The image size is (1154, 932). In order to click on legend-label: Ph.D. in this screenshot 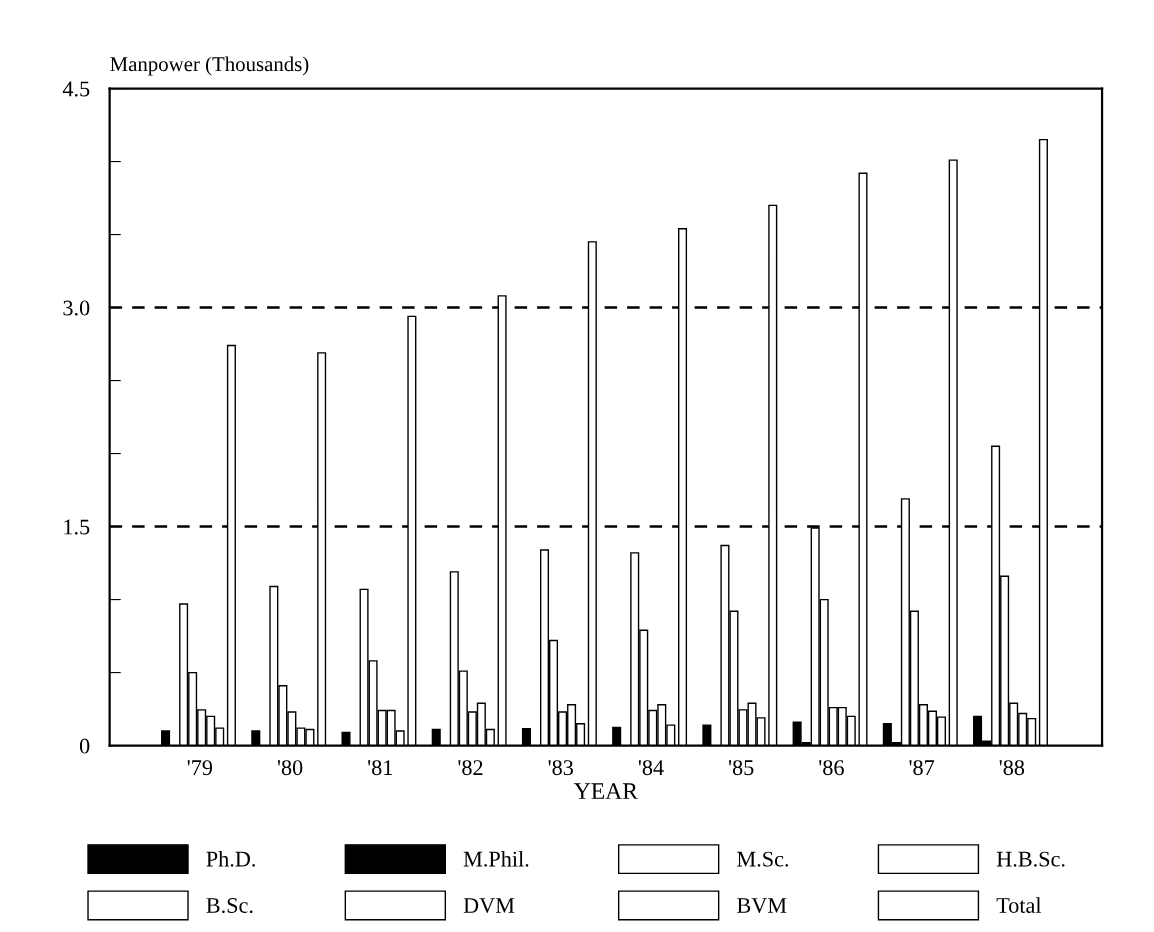, I will do `click(230, 858)`.